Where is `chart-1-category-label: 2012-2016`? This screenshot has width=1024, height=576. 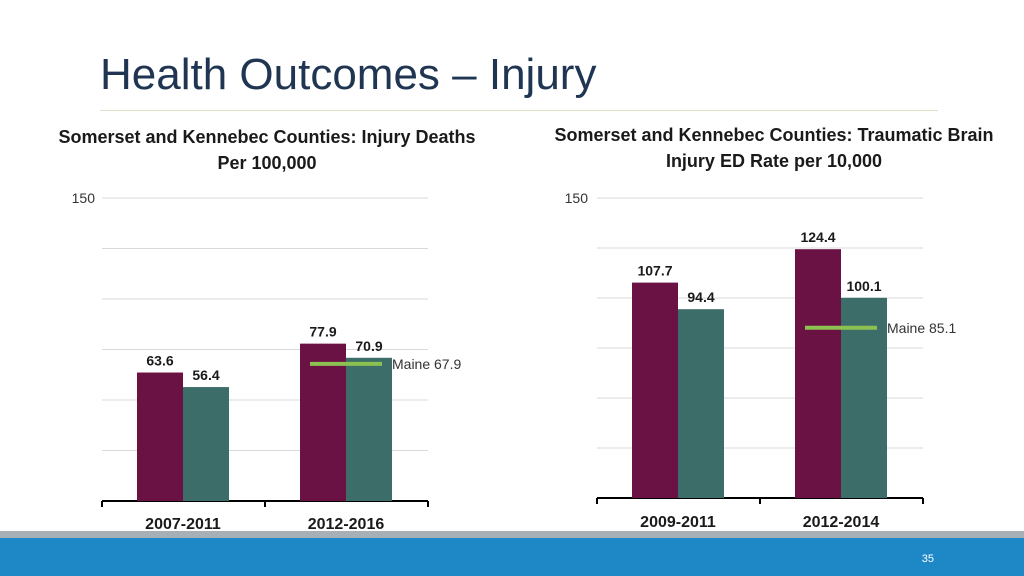
chart-1-category-label: 2012-2016 is located at coordinates (346, 524).